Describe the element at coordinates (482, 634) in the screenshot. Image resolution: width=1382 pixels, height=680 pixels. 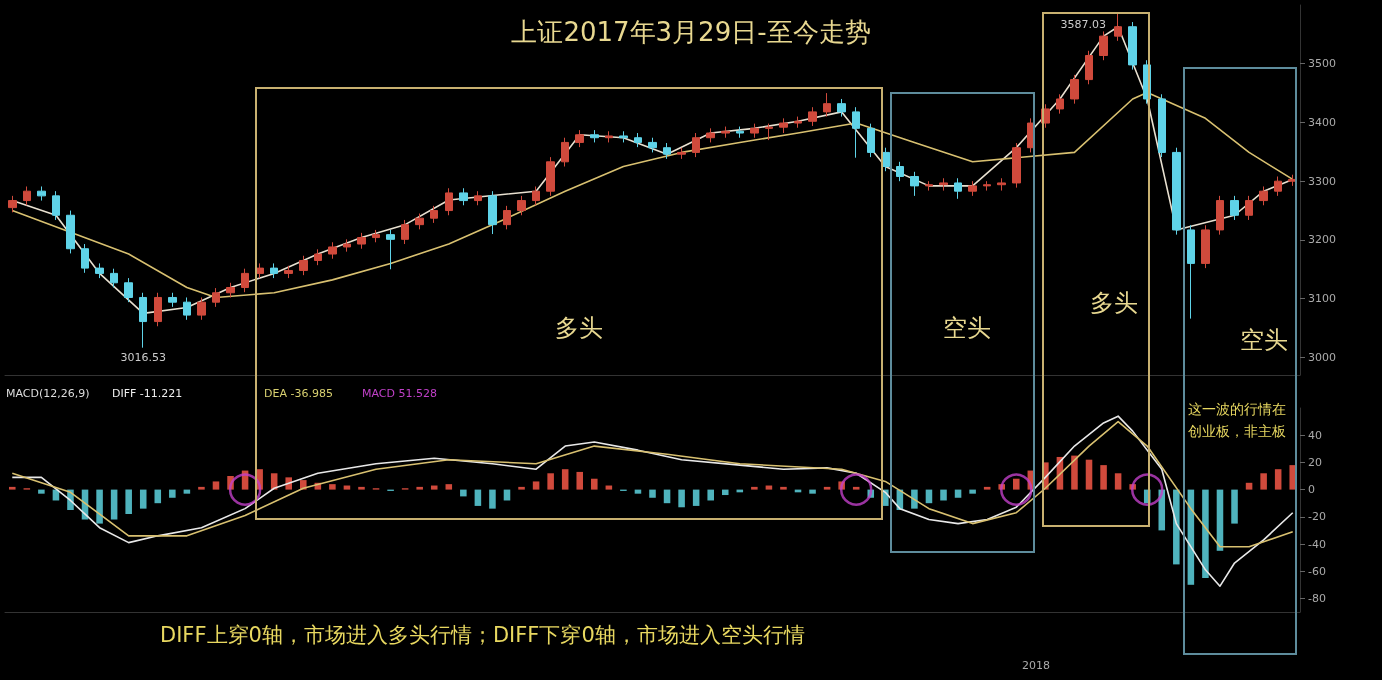
I see `text: DIFF上穿0轴，市场进入多头行情；DIFF下穿0轴，市场进入空头行情` at that location.